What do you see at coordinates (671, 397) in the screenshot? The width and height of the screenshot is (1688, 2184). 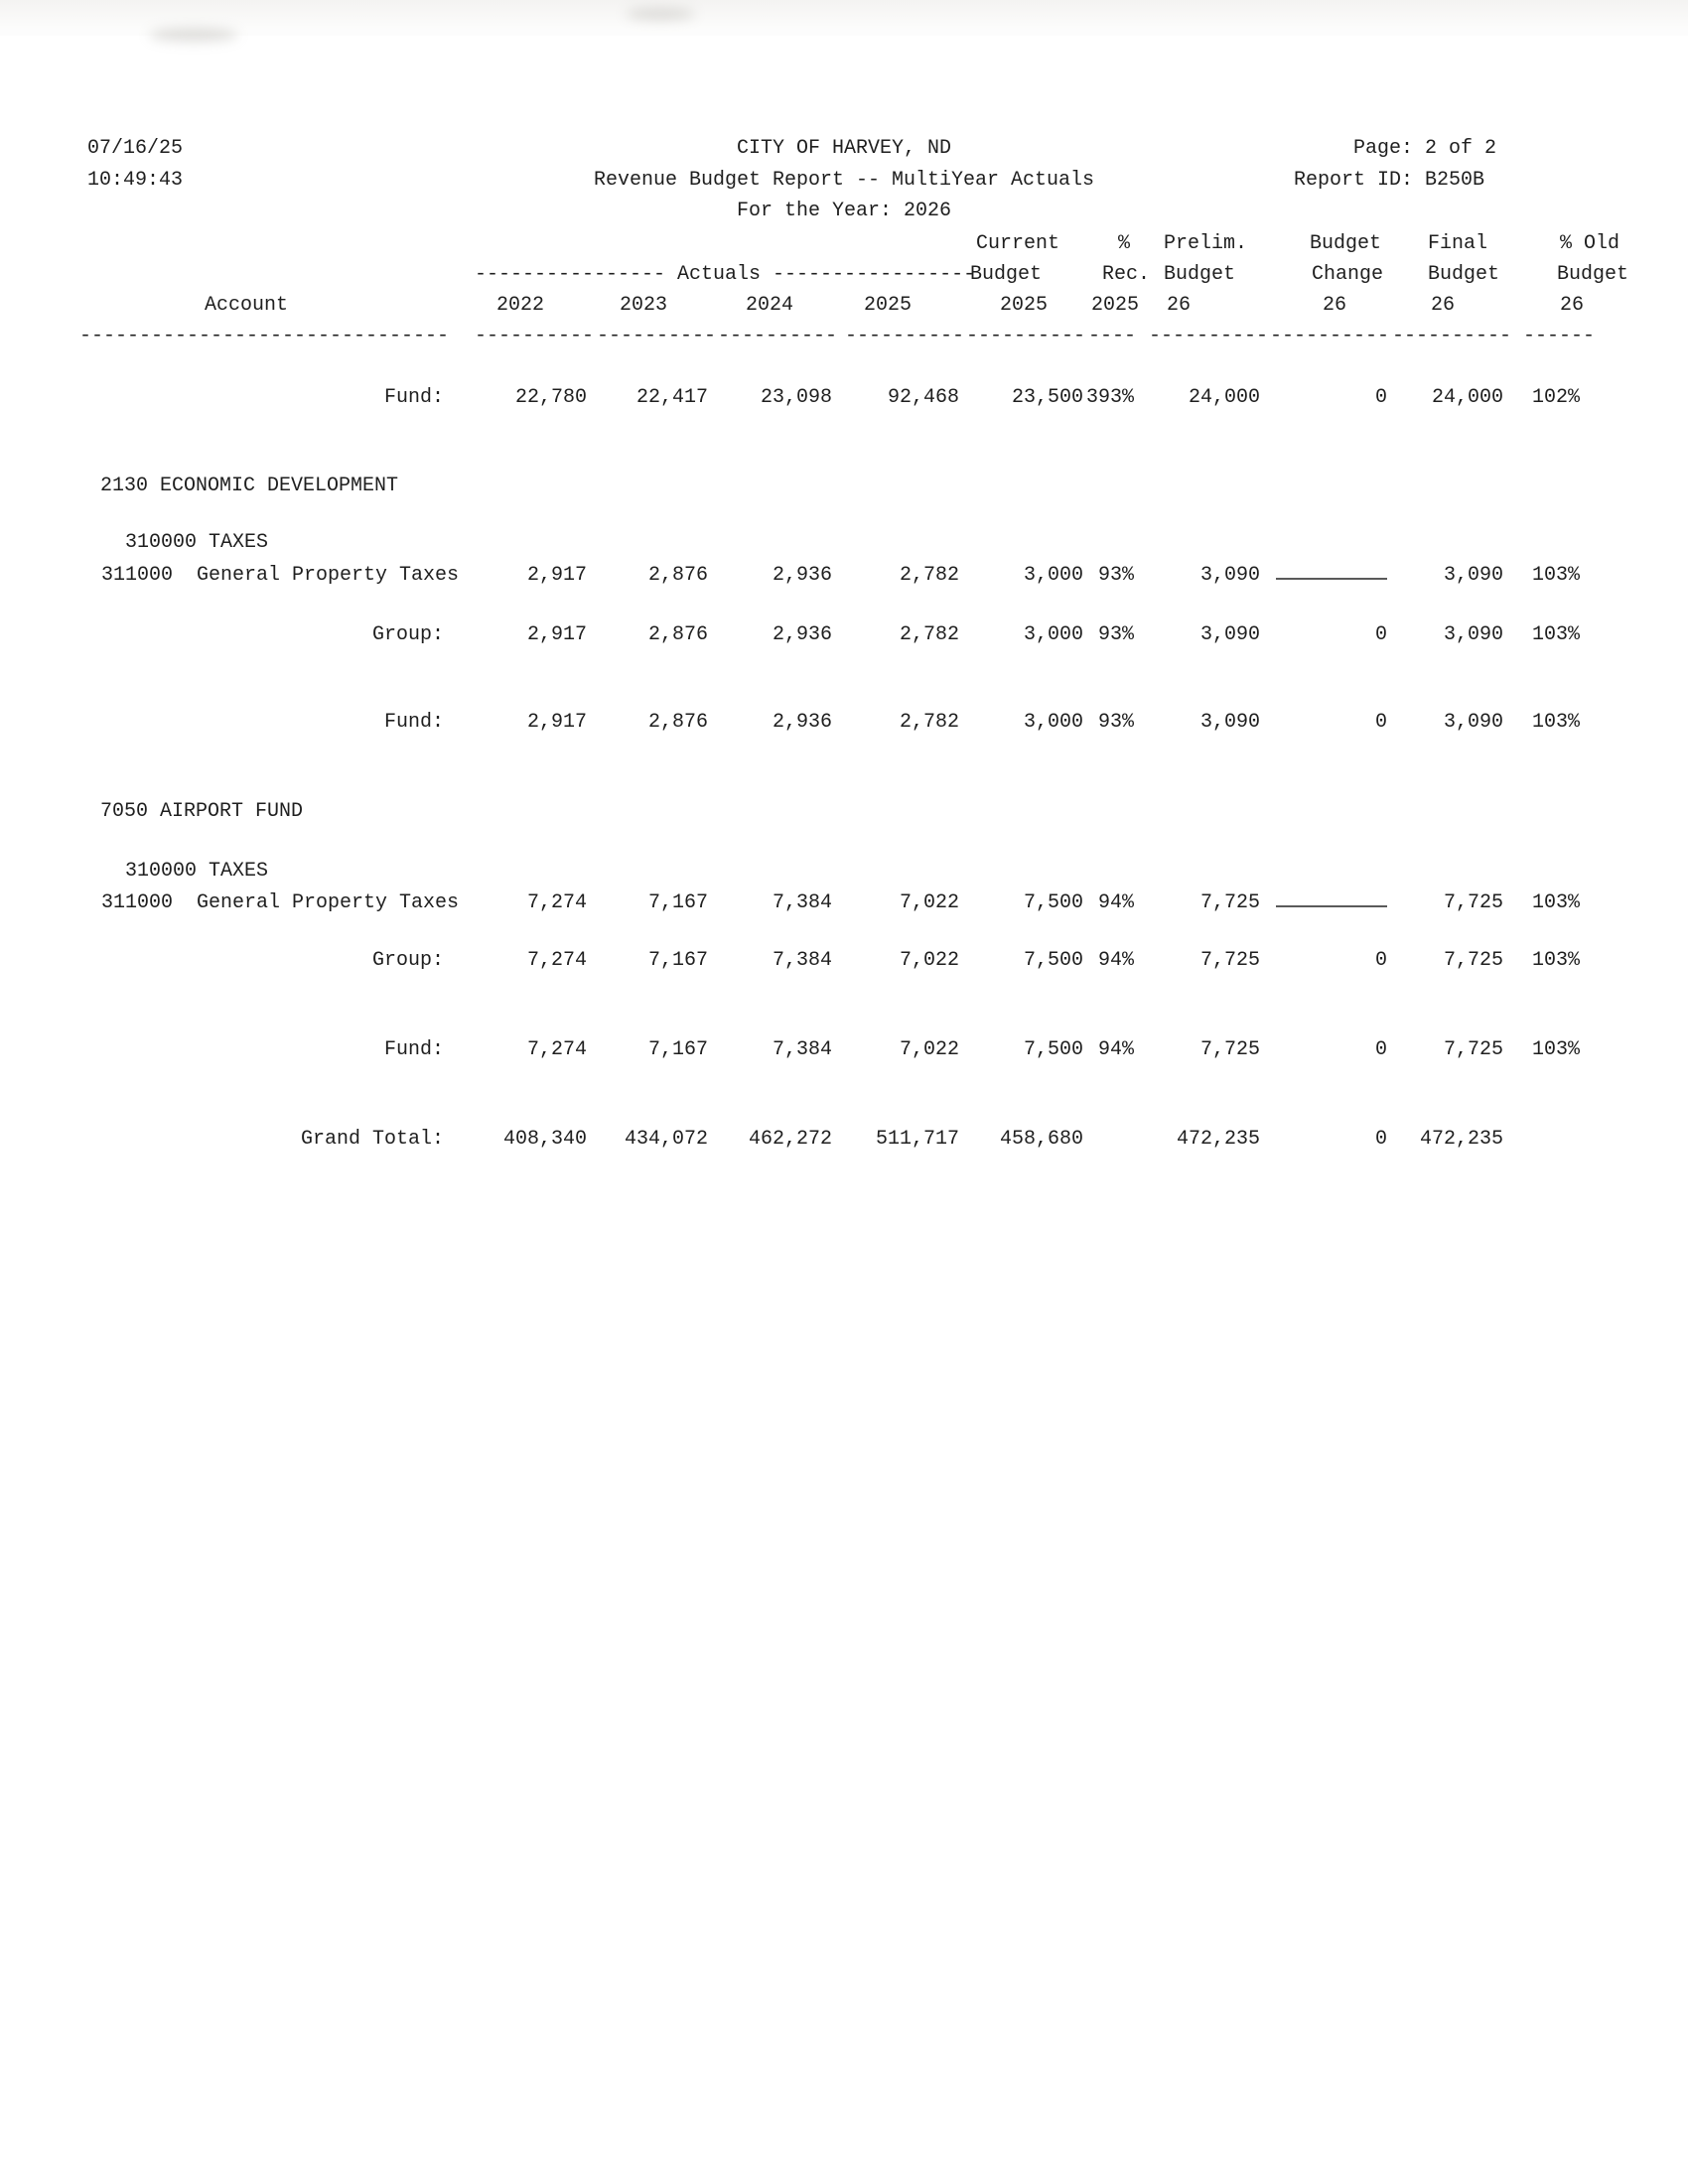 I see `cell-value: 22,417` at bounding box center [671, 397].